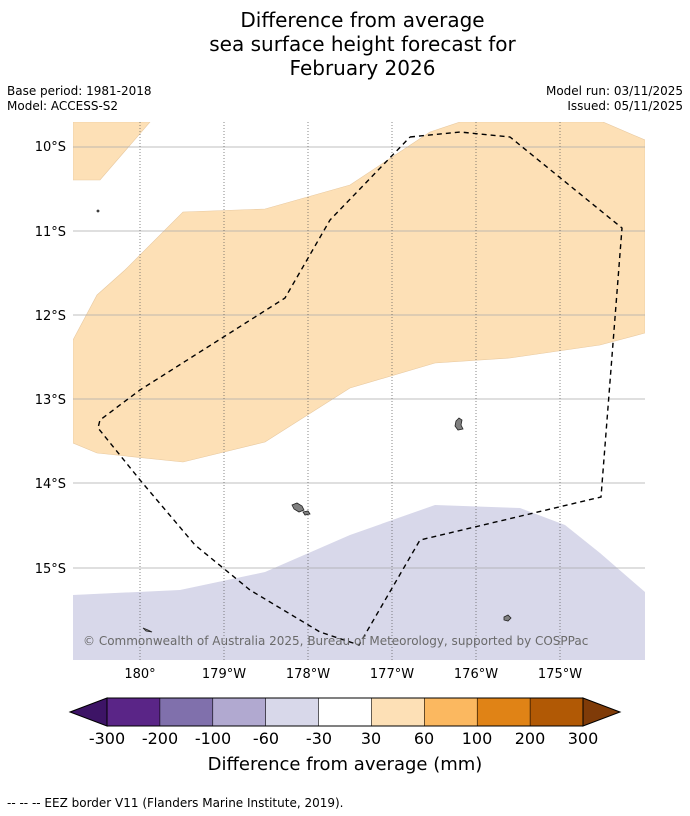 The width and height of the screenshot is (690, 816). What do you see at coordinates (560, 674) in the screenshot?
I see `lon-label-175w: 175°W` at bounding box center [560, 674].